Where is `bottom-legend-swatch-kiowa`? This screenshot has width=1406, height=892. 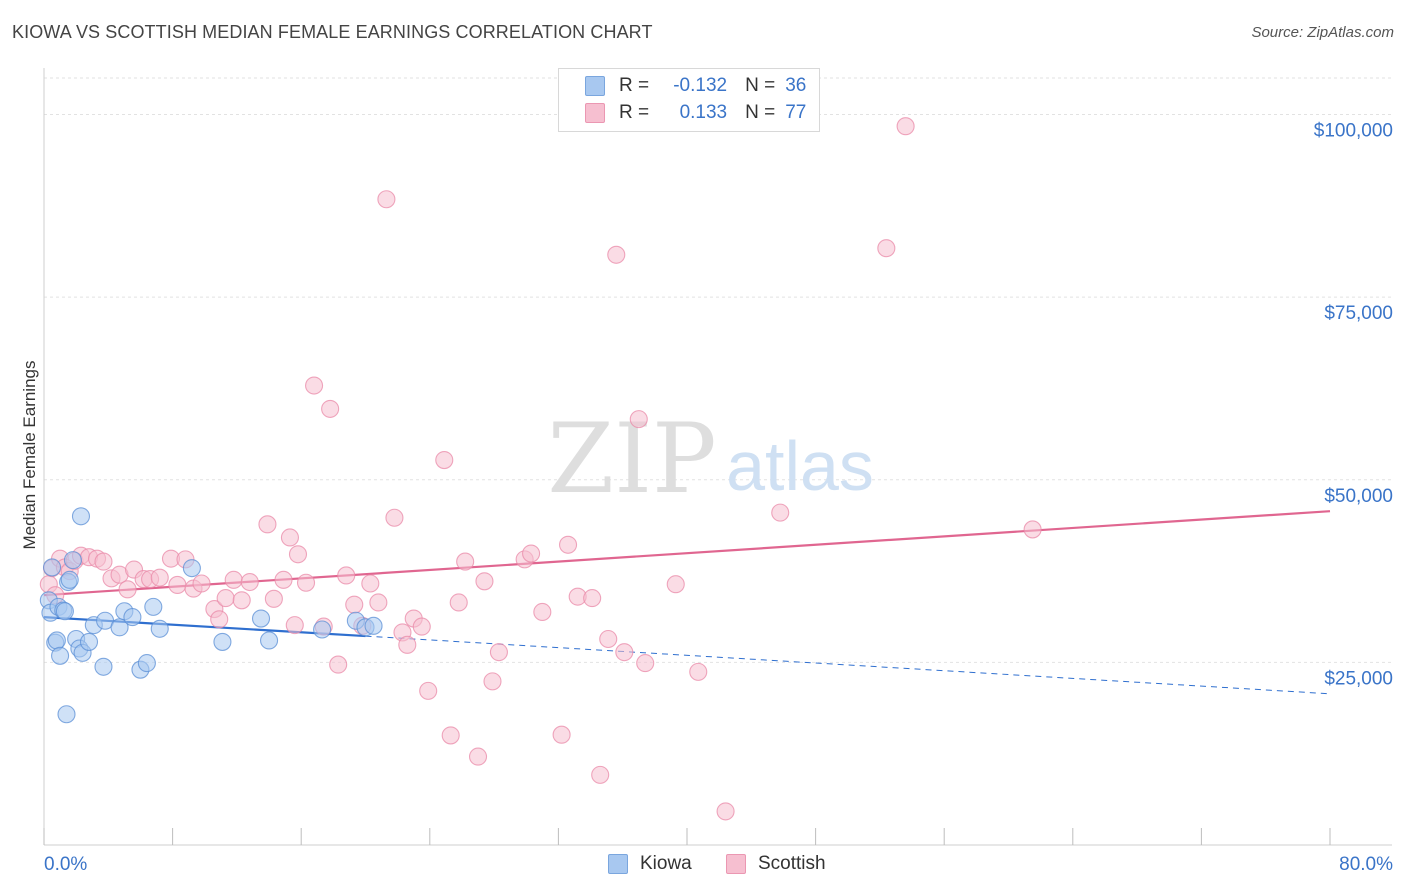 bottom-legend-swatch-kiowa is located at coordinates (618, 864).